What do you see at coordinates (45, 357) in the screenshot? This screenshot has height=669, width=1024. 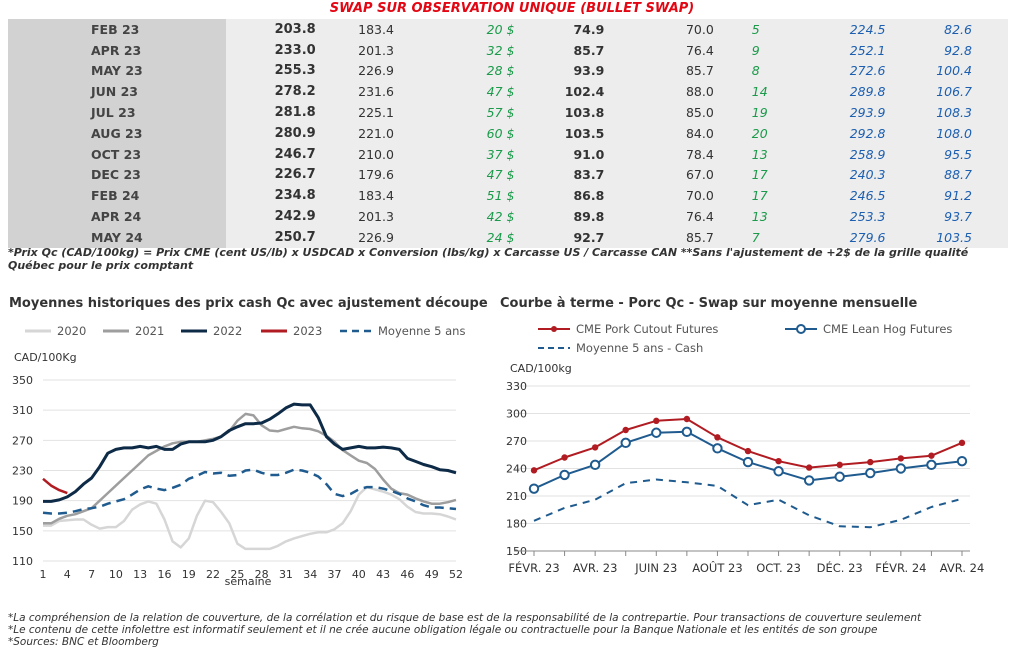 I see `y-axis-unit-historical: CAD/100Kg` at bounding box center [45, 357].